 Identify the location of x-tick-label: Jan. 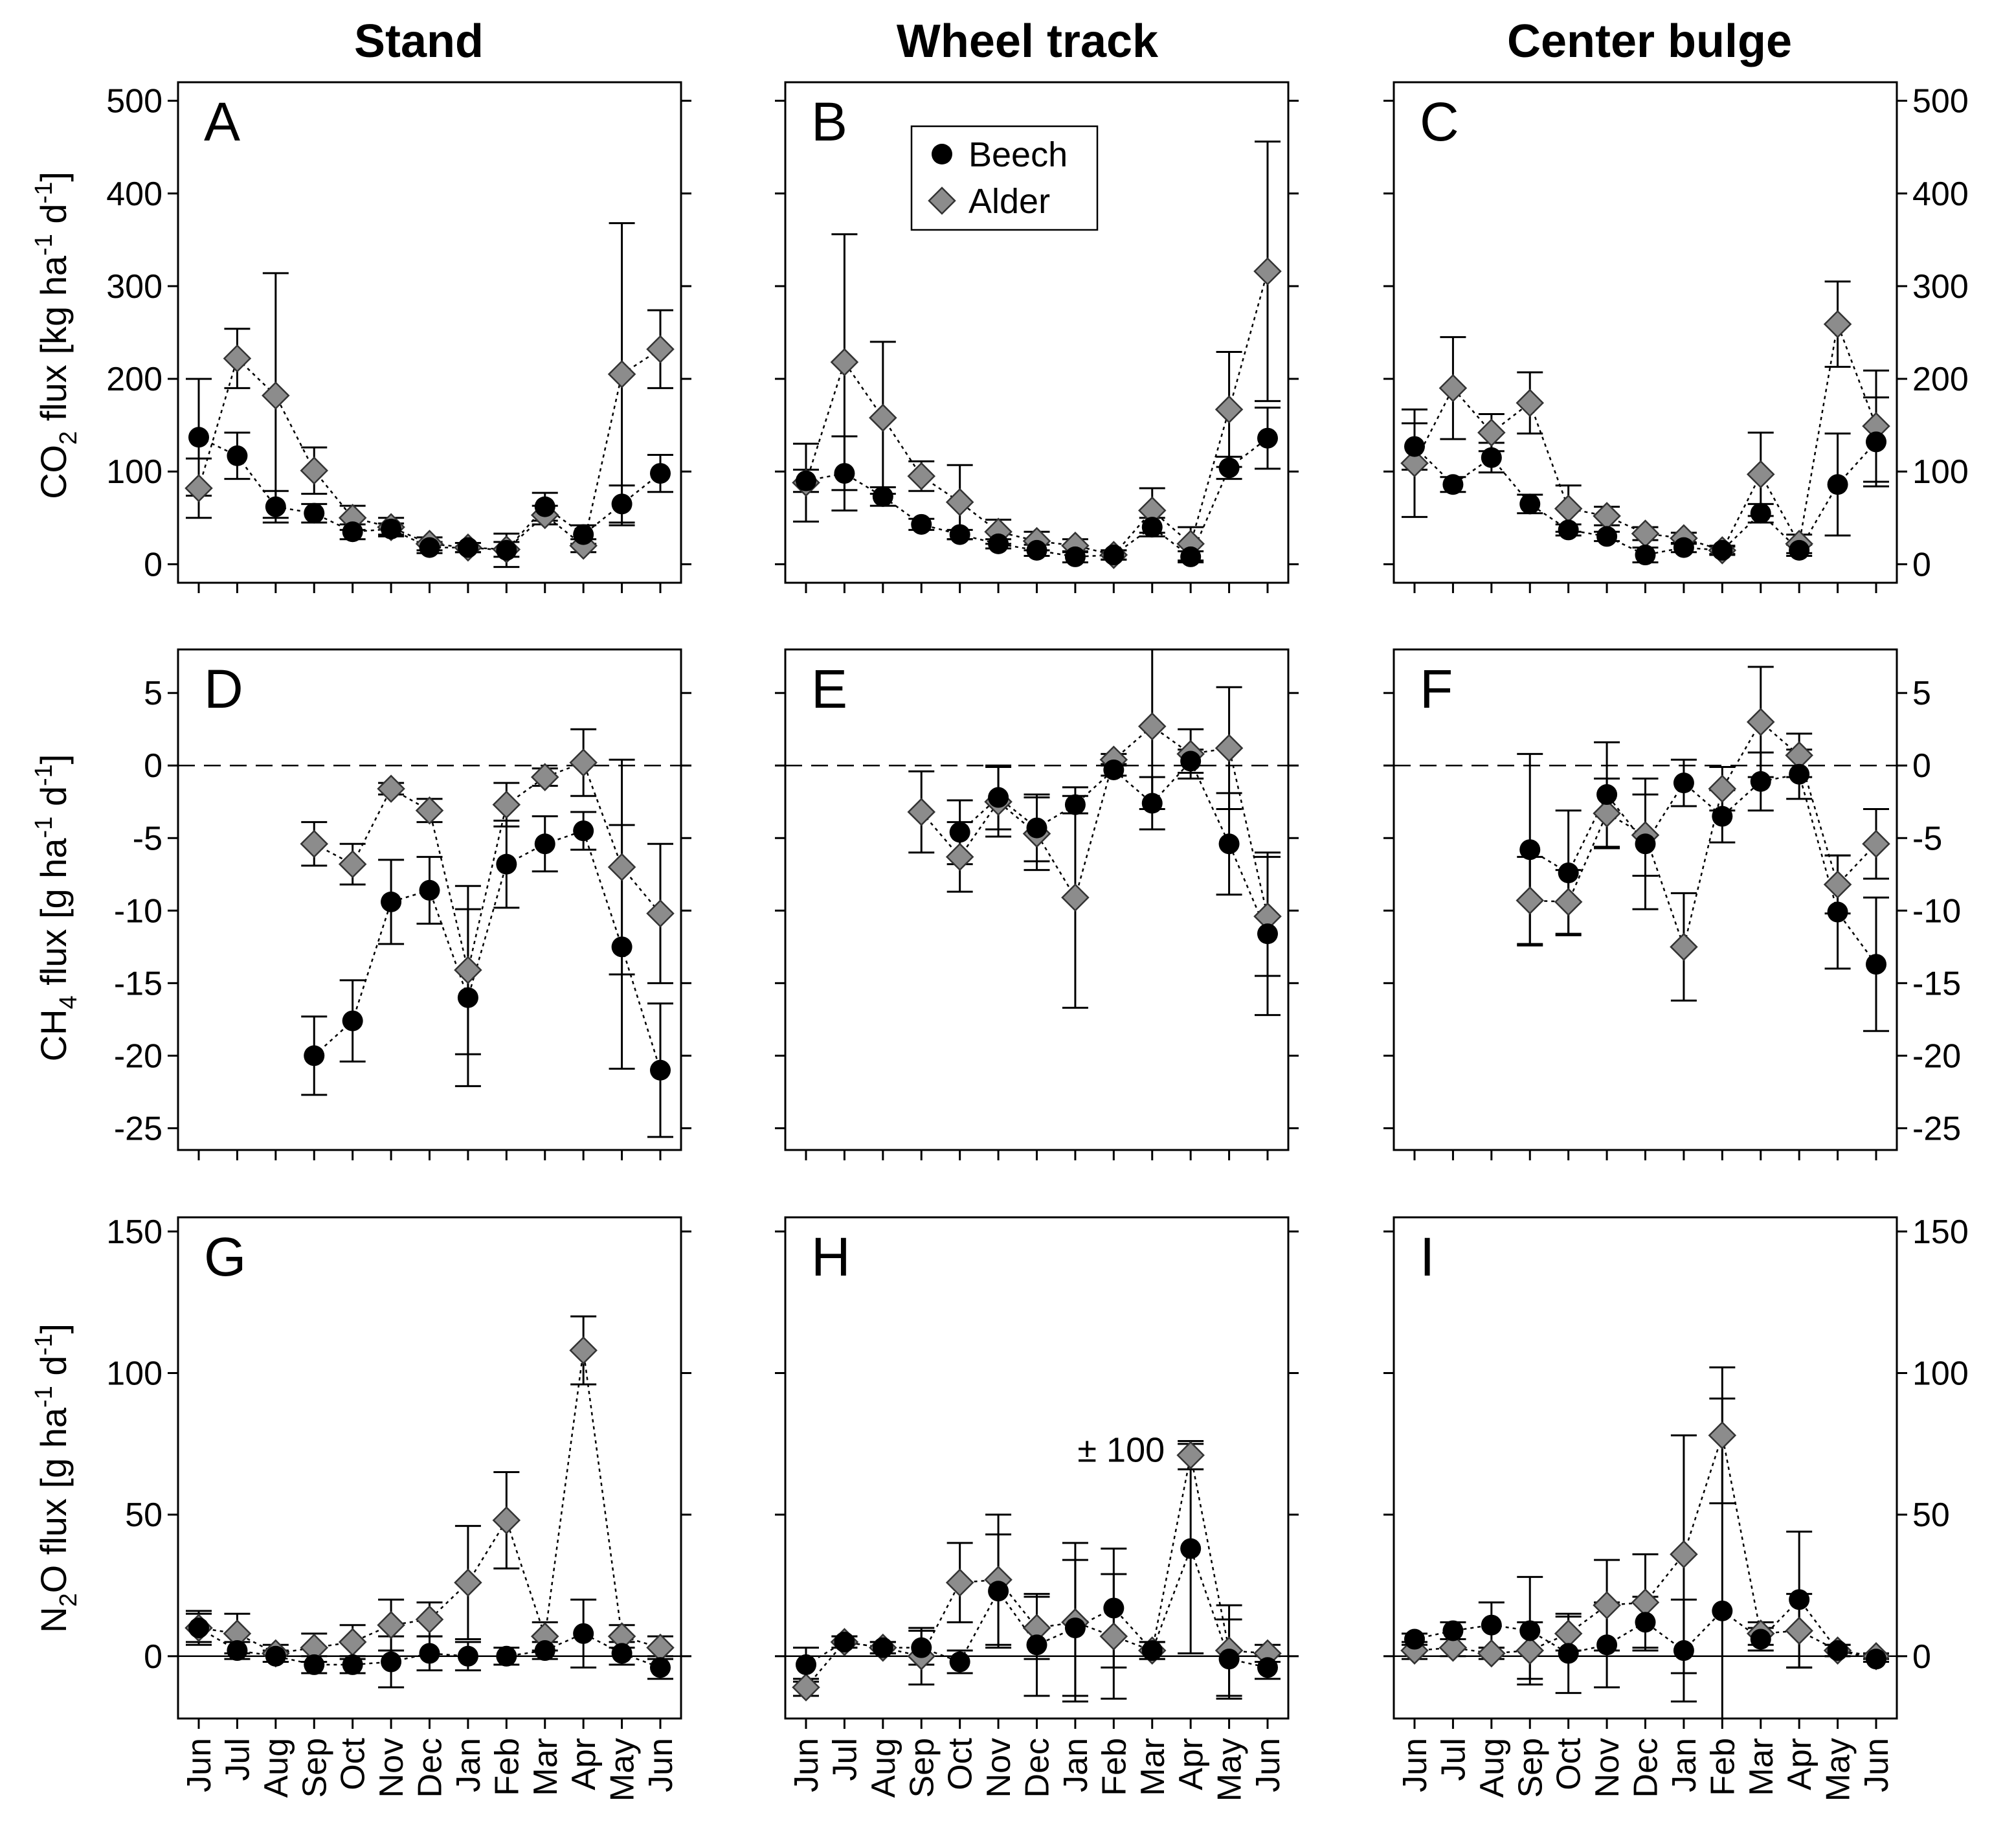
(1076, 1765).